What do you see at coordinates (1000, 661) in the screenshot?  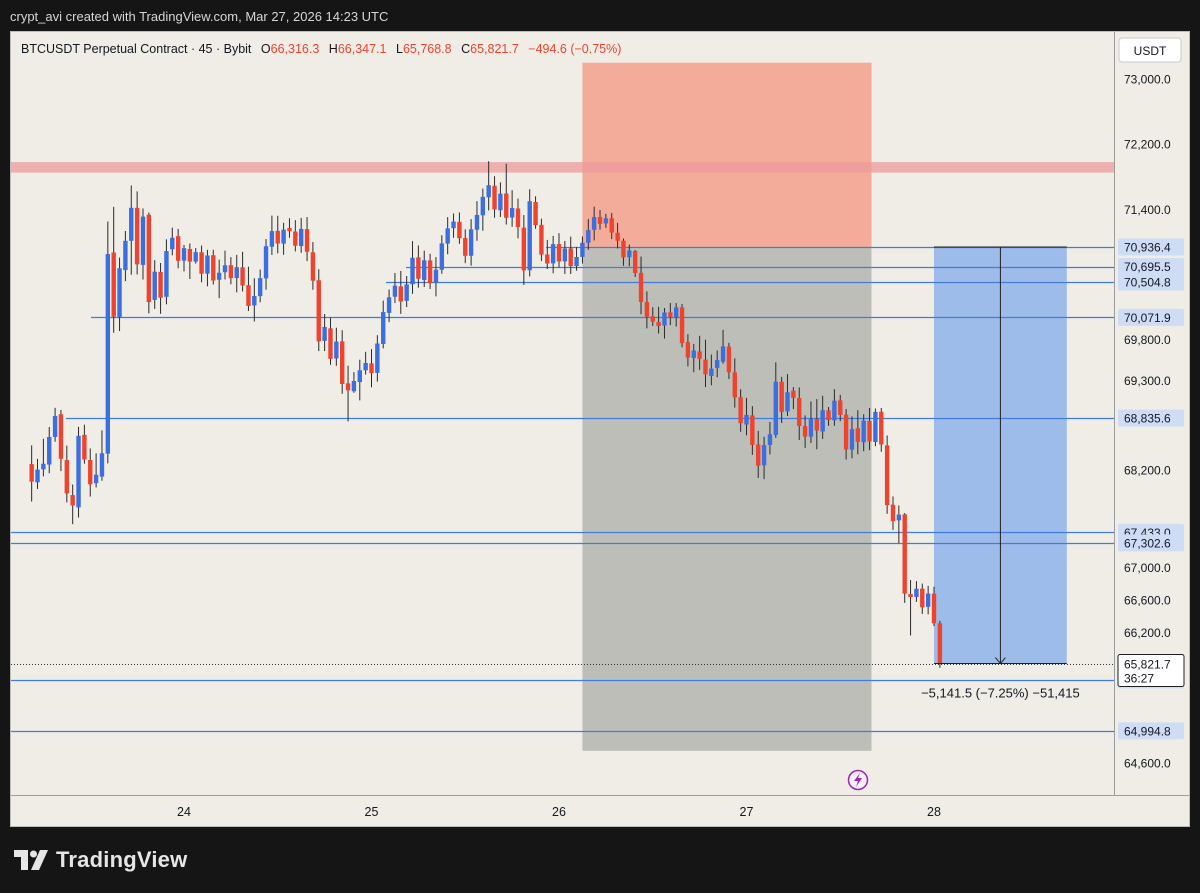 I see `measure-arrow-head` at bounding box center [1000, 661].